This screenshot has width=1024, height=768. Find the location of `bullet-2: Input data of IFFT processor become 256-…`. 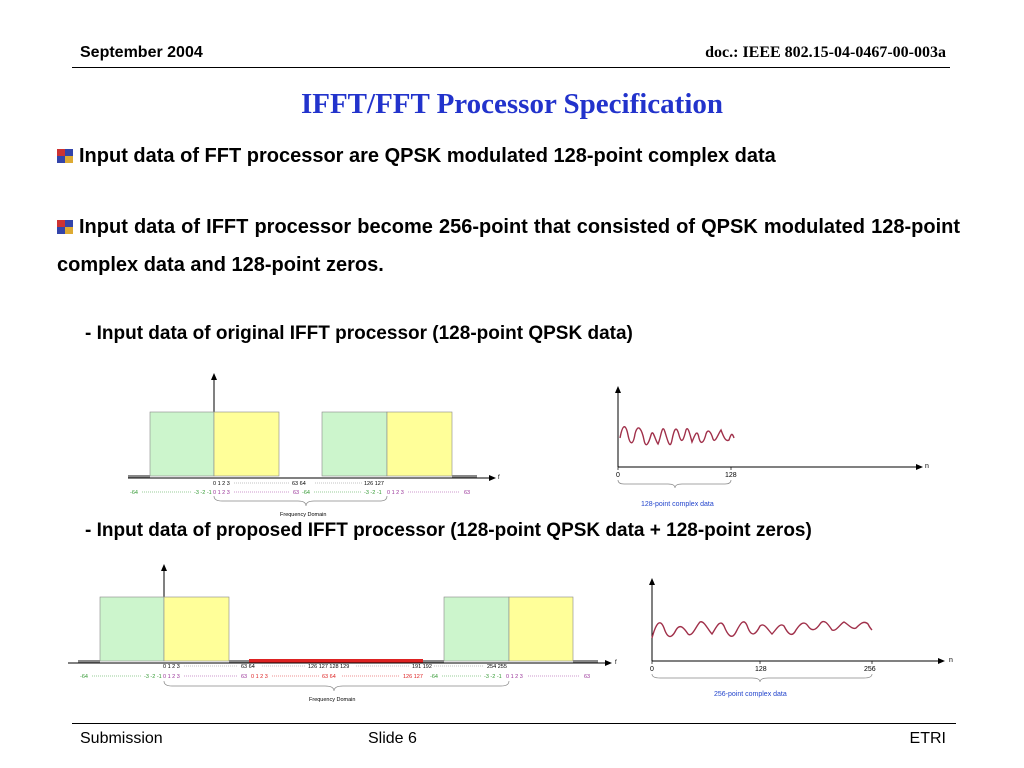

bullet-2: Input data of IFFT processor become 256-… is located at coordinates (508, 246).